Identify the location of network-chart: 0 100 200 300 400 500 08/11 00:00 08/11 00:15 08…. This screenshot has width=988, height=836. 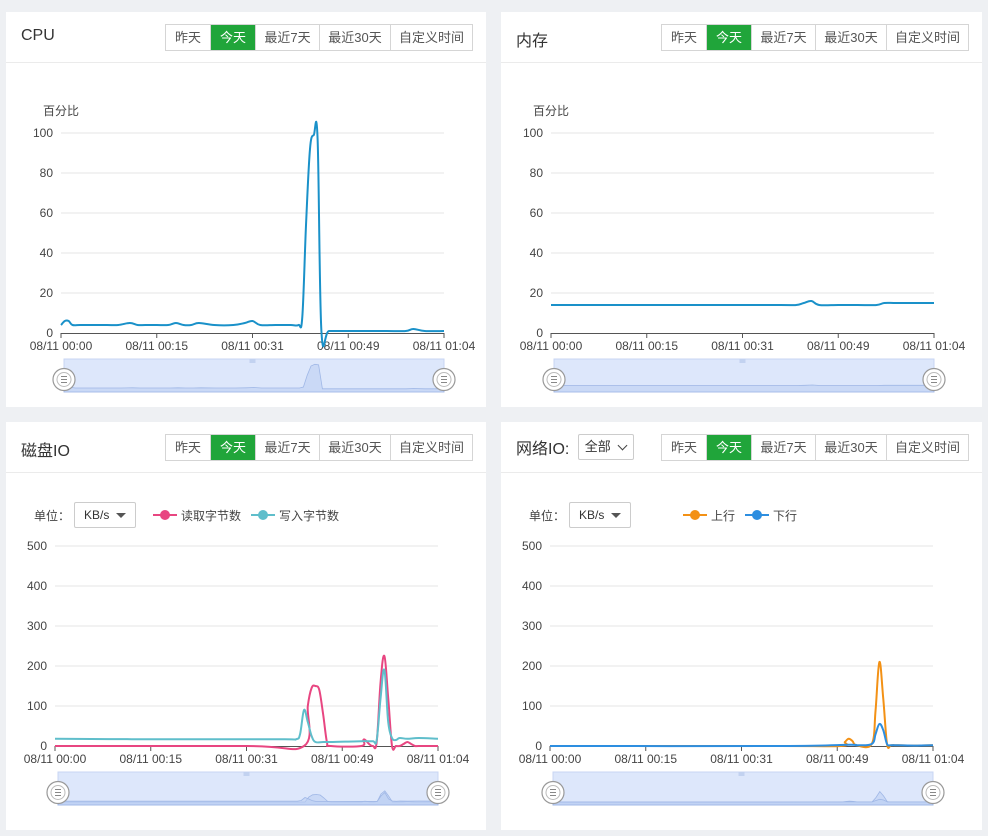
(742, 672).